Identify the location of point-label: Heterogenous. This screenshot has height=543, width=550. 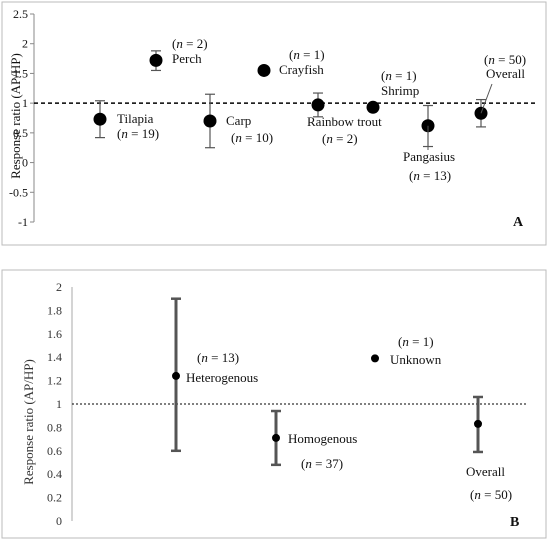
(222, 377).